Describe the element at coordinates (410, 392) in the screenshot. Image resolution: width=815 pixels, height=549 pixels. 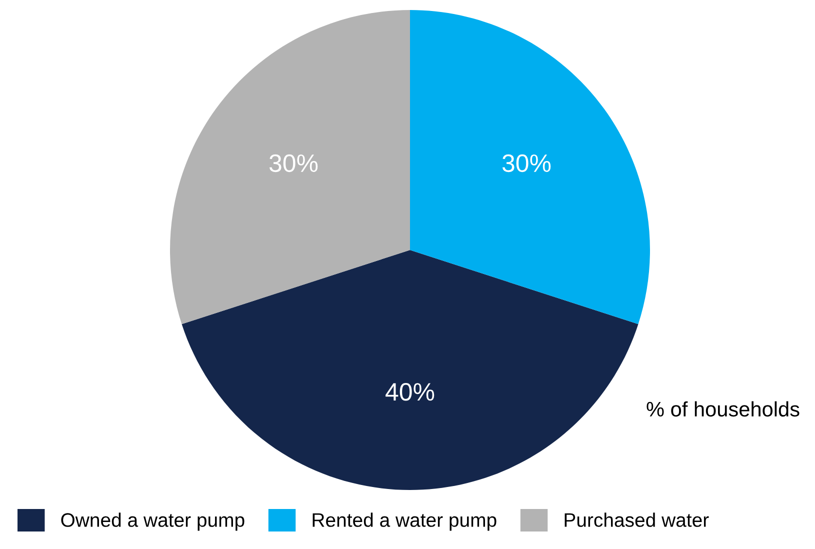
I see `data-label: 40%` at that location.